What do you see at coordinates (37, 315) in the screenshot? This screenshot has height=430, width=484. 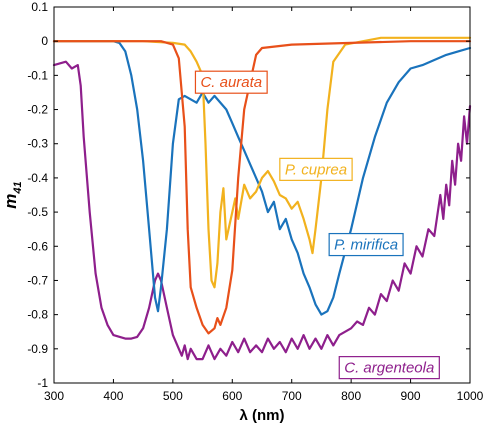 I see `y-tick-label: -0.8` at bounding box center [37, 315].